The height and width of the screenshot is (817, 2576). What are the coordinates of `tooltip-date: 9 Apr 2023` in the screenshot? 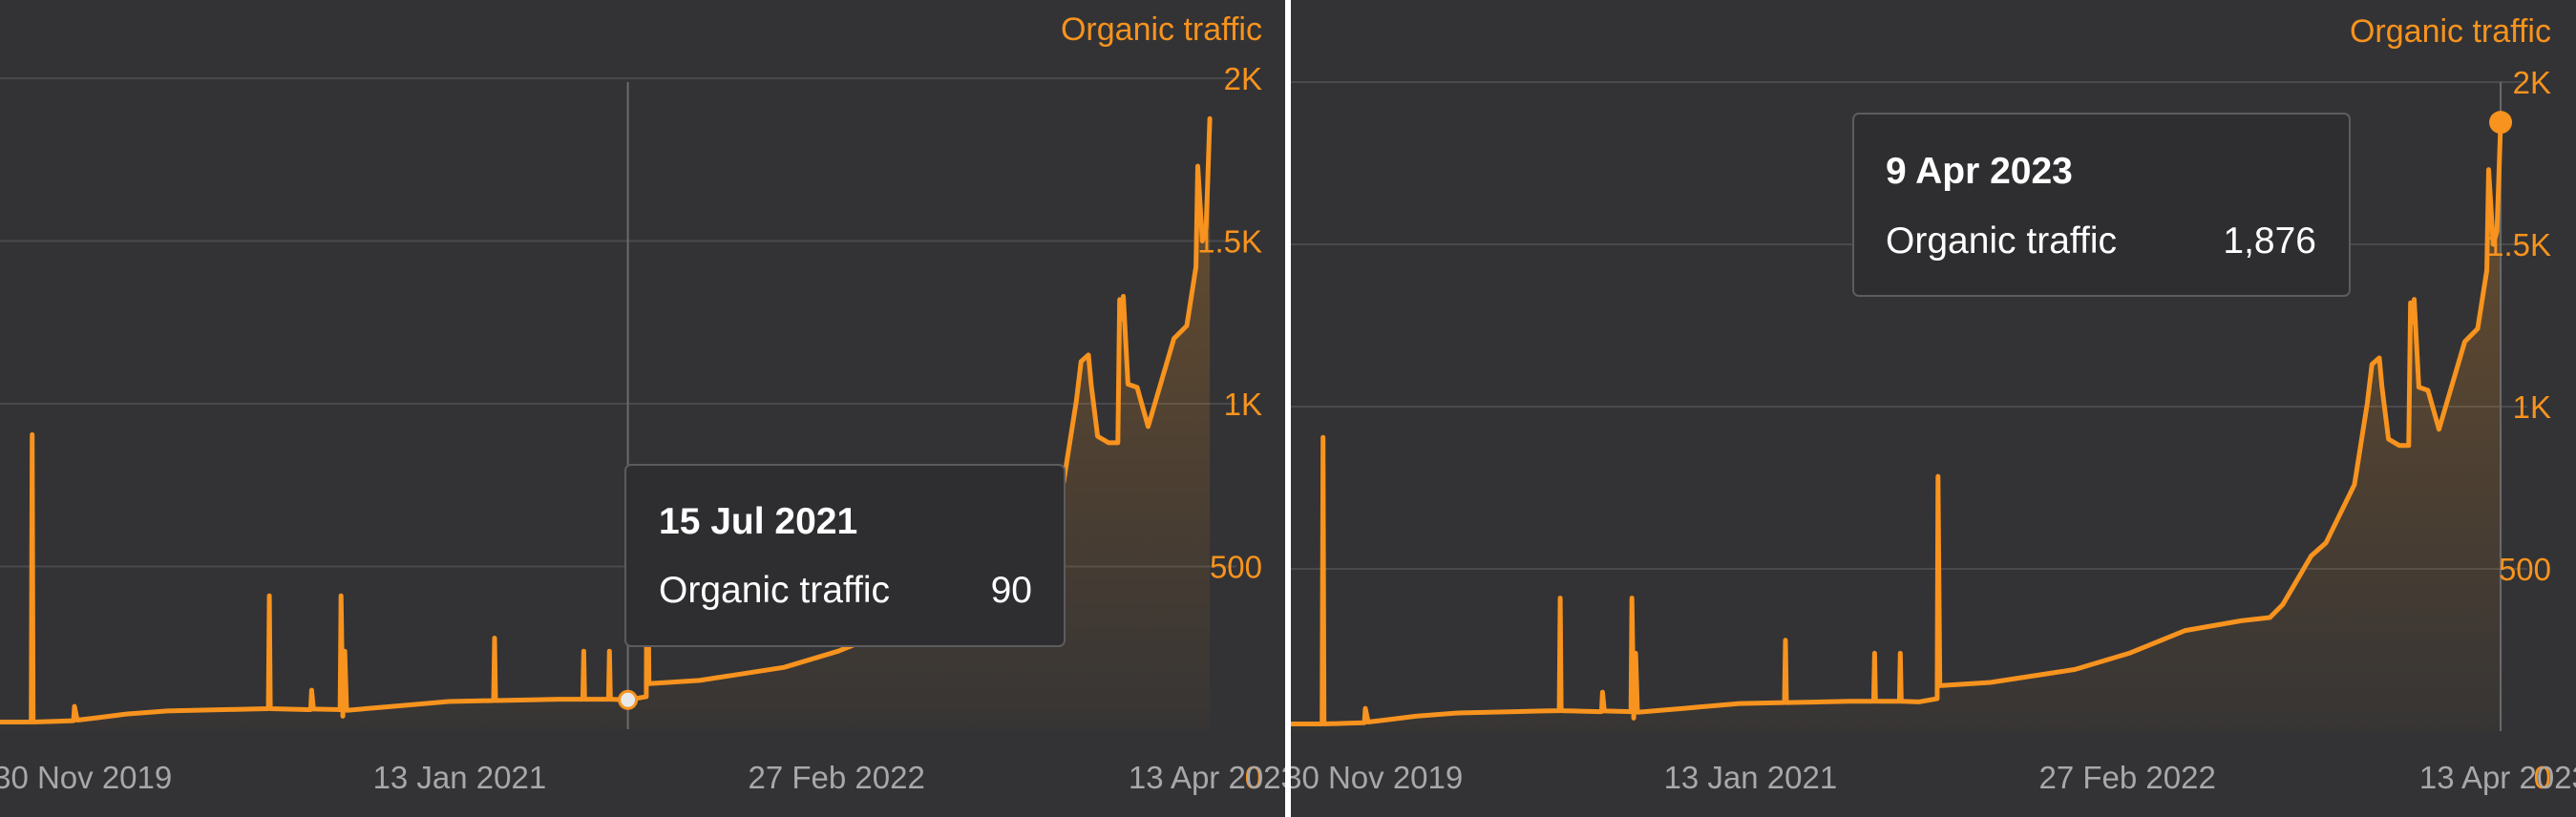 It's located at (1979, 171).